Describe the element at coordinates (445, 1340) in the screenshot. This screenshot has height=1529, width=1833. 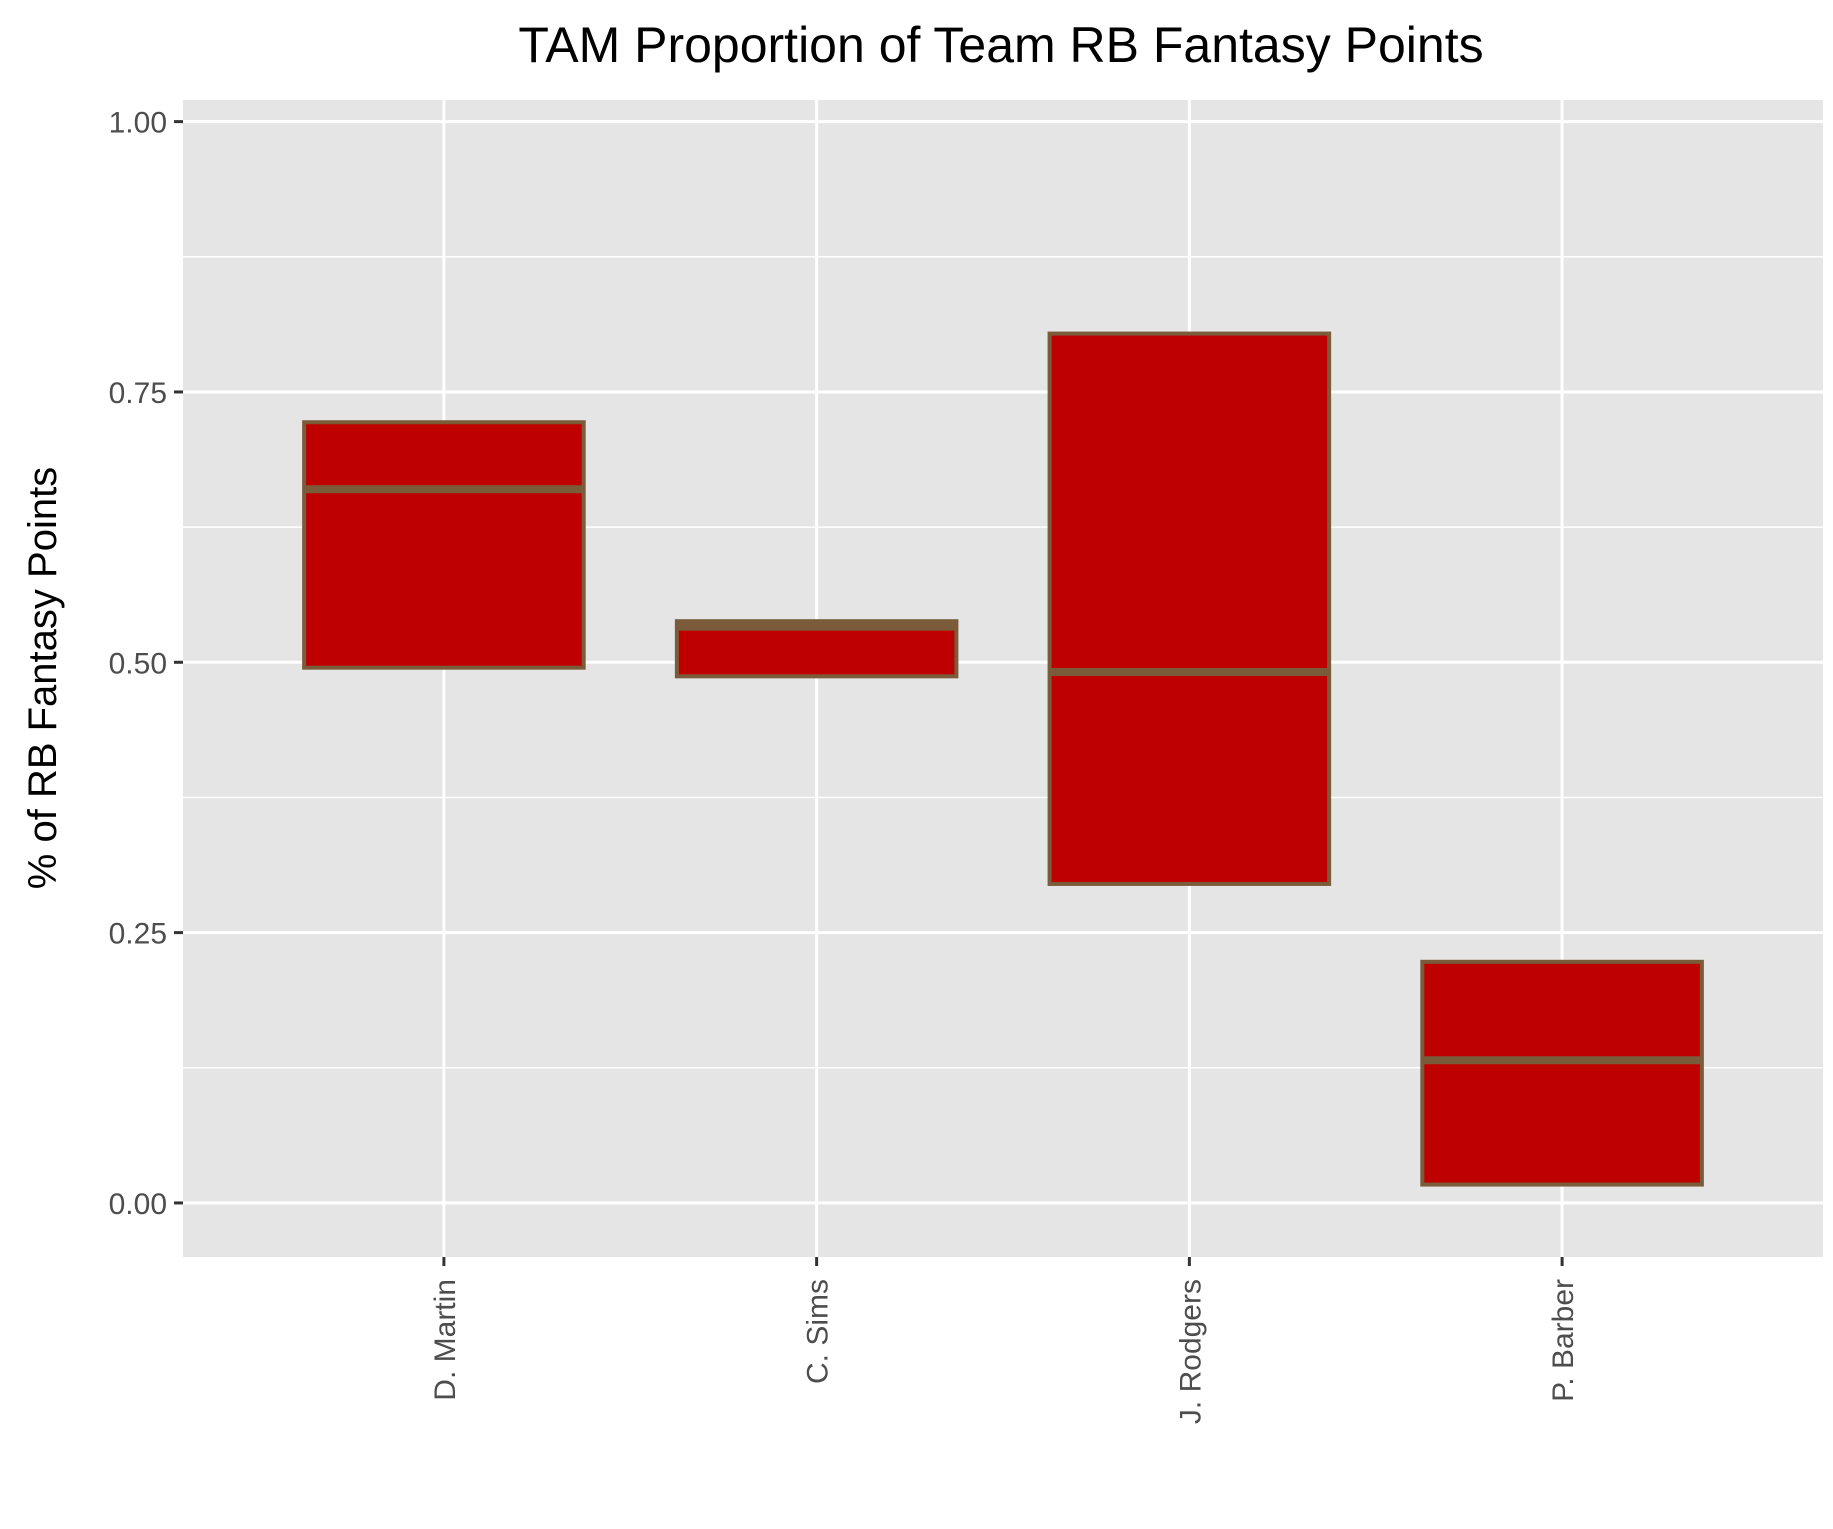
I see `x-tick-label: D. Martin` at that location.